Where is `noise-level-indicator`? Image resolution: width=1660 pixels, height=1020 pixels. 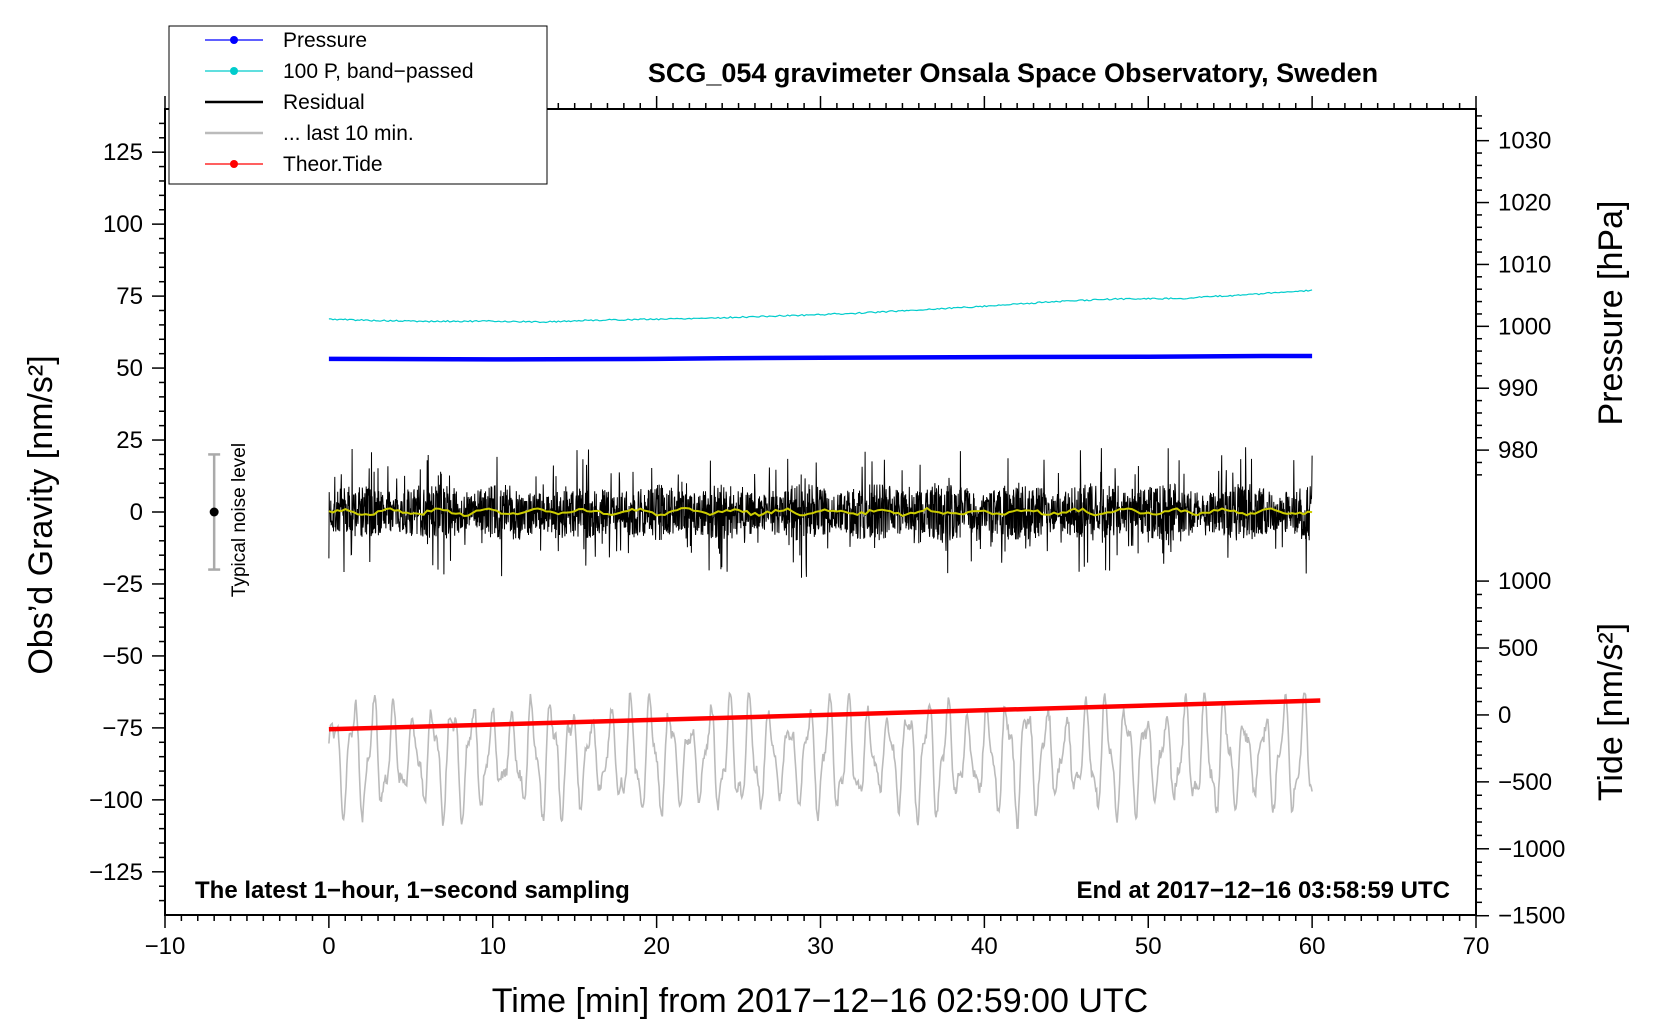
noise-level-indicator is located at coordinates (214, 512).